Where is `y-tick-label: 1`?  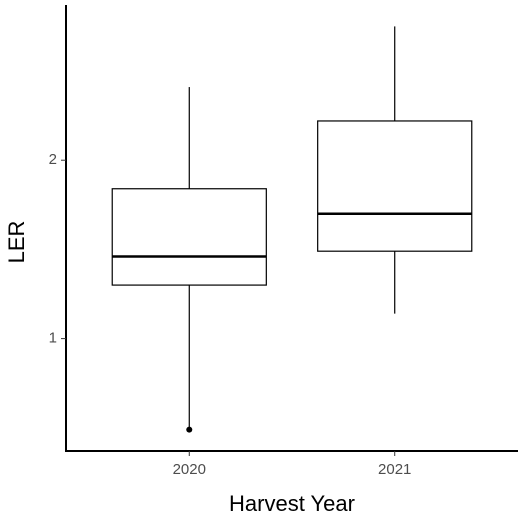 y-tick-label: 1 is located at coordinates (53, 338).